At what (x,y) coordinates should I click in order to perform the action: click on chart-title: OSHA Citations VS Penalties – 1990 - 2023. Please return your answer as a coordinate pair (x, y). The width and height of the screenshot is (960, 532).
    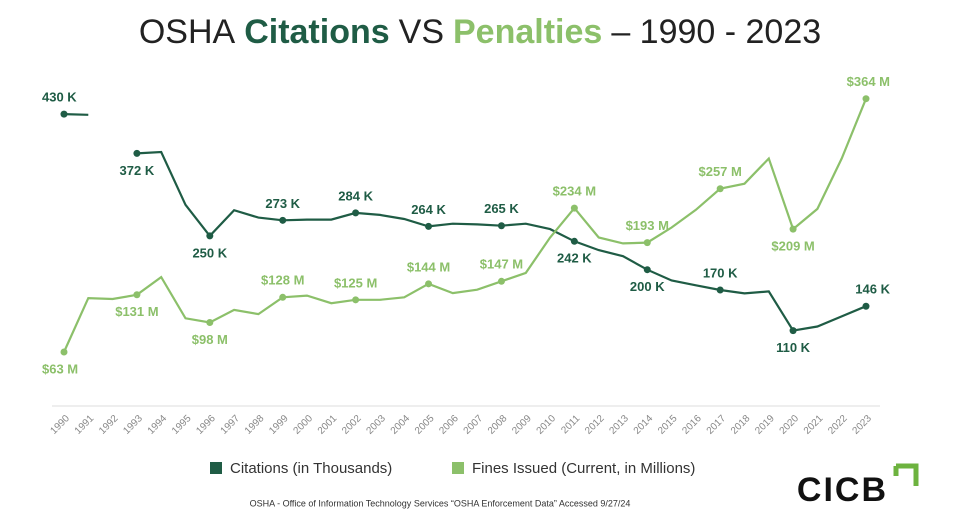
    Looking at the image, I should click on (480, 32).